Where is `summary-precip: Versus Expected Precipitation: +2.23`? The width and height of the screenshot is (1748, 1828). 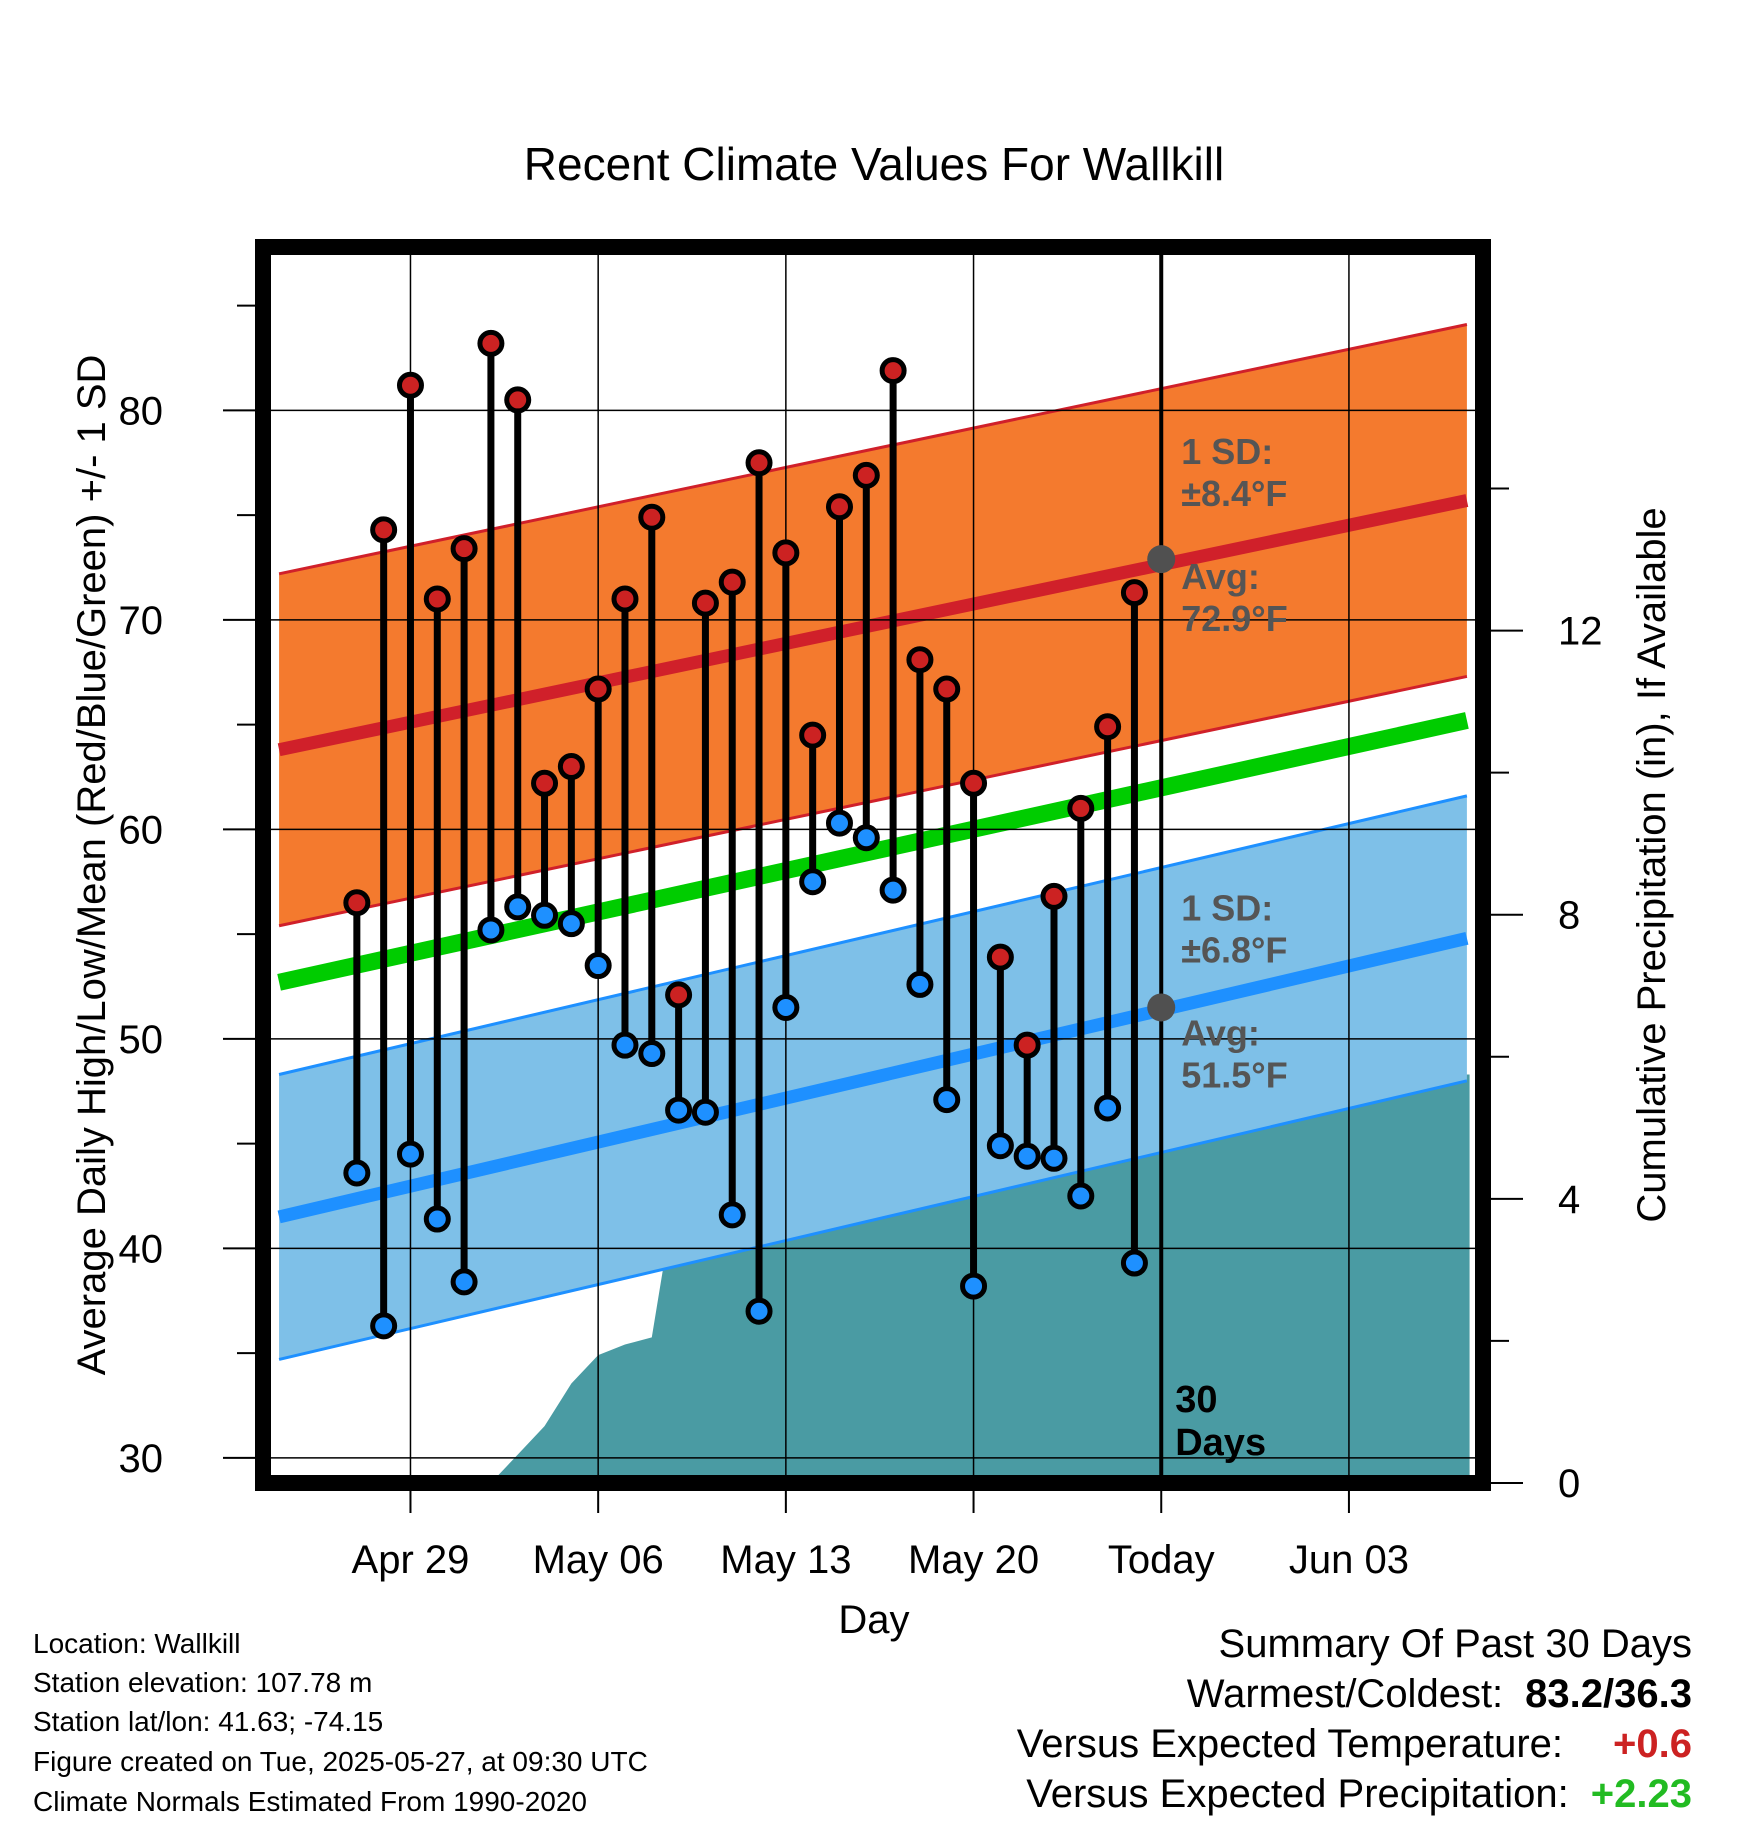
summary-precip: Versus Expected Precipitation: +2.23 is located at coordinates (1359, 1794).